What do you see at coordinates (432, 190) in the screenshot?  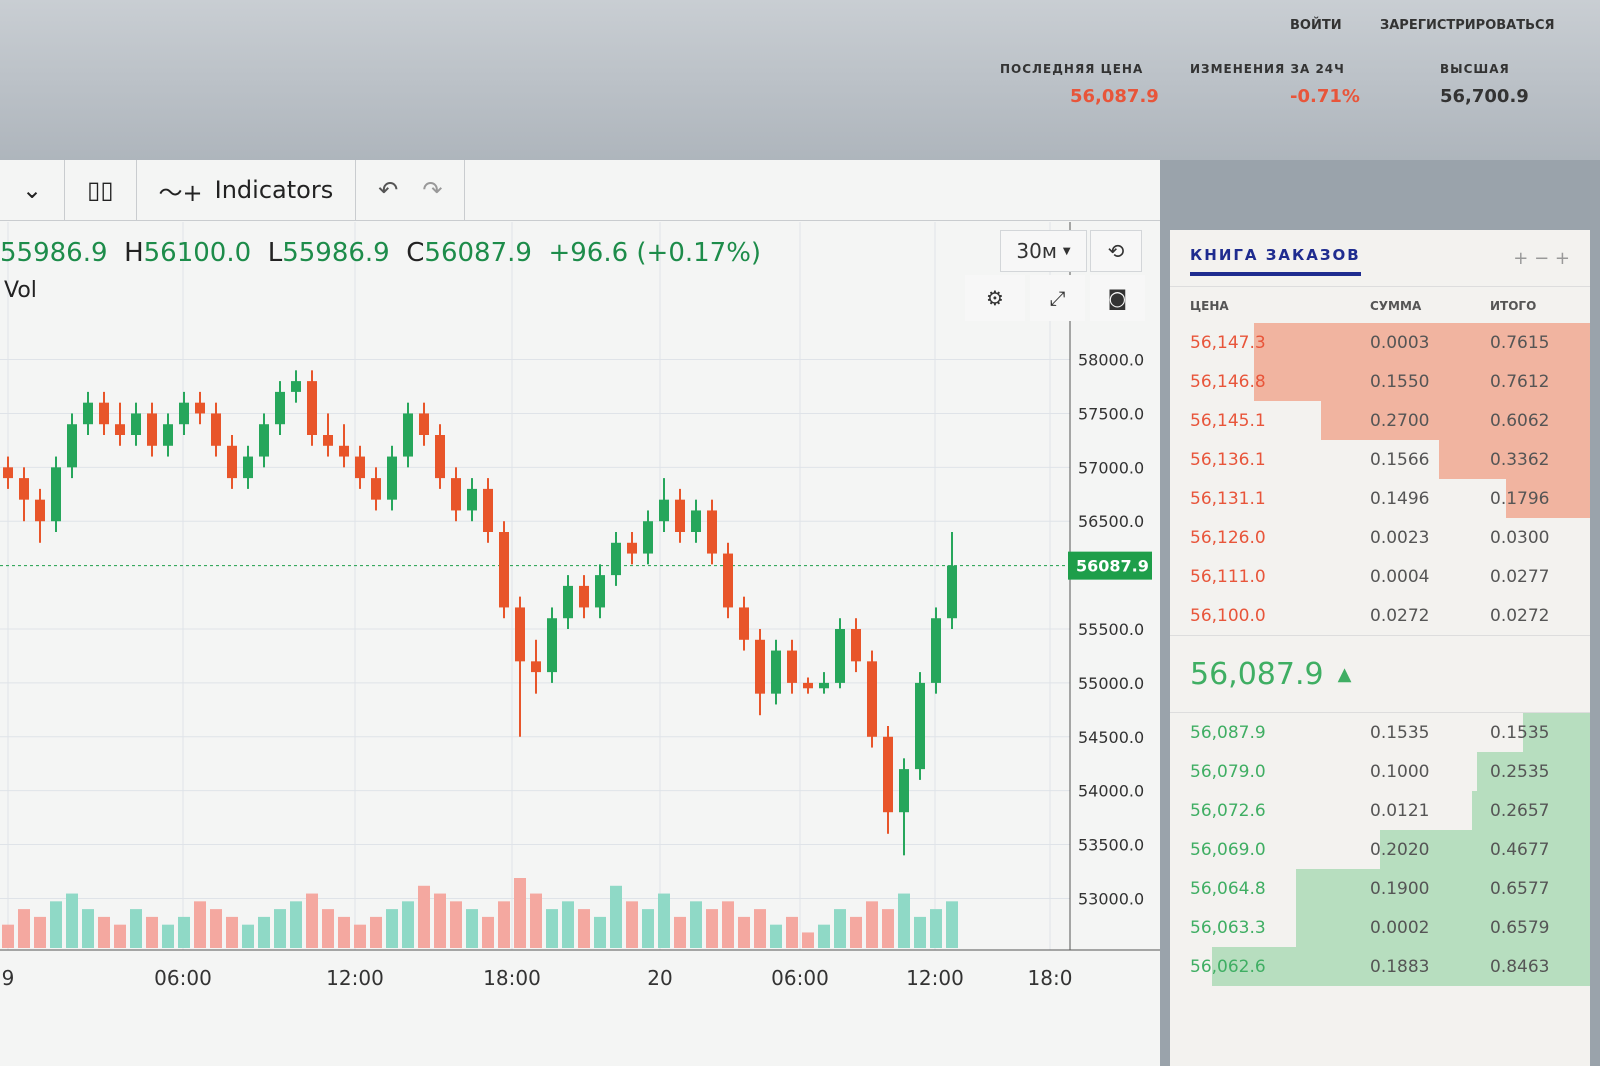 I see `redo-icon: ↷` at bounding box center [432, 190].